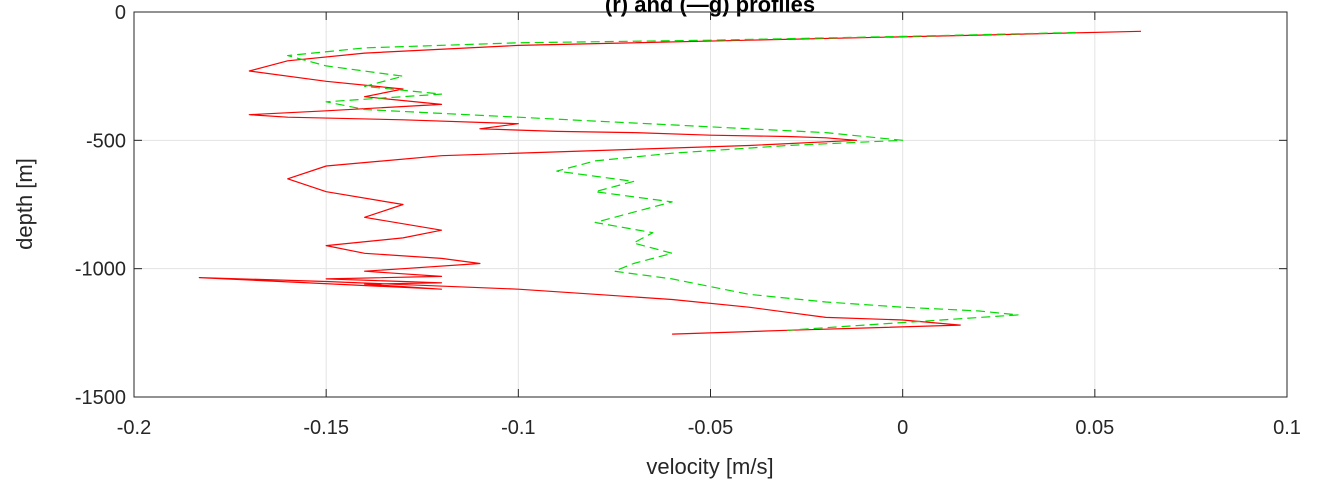 The width and height of the screenshot is (1317, 486). What do you see at coordinates (134, 428) in the screenshot?
I see `x-tick-label: -0.2` at bounding box center [134, 428].